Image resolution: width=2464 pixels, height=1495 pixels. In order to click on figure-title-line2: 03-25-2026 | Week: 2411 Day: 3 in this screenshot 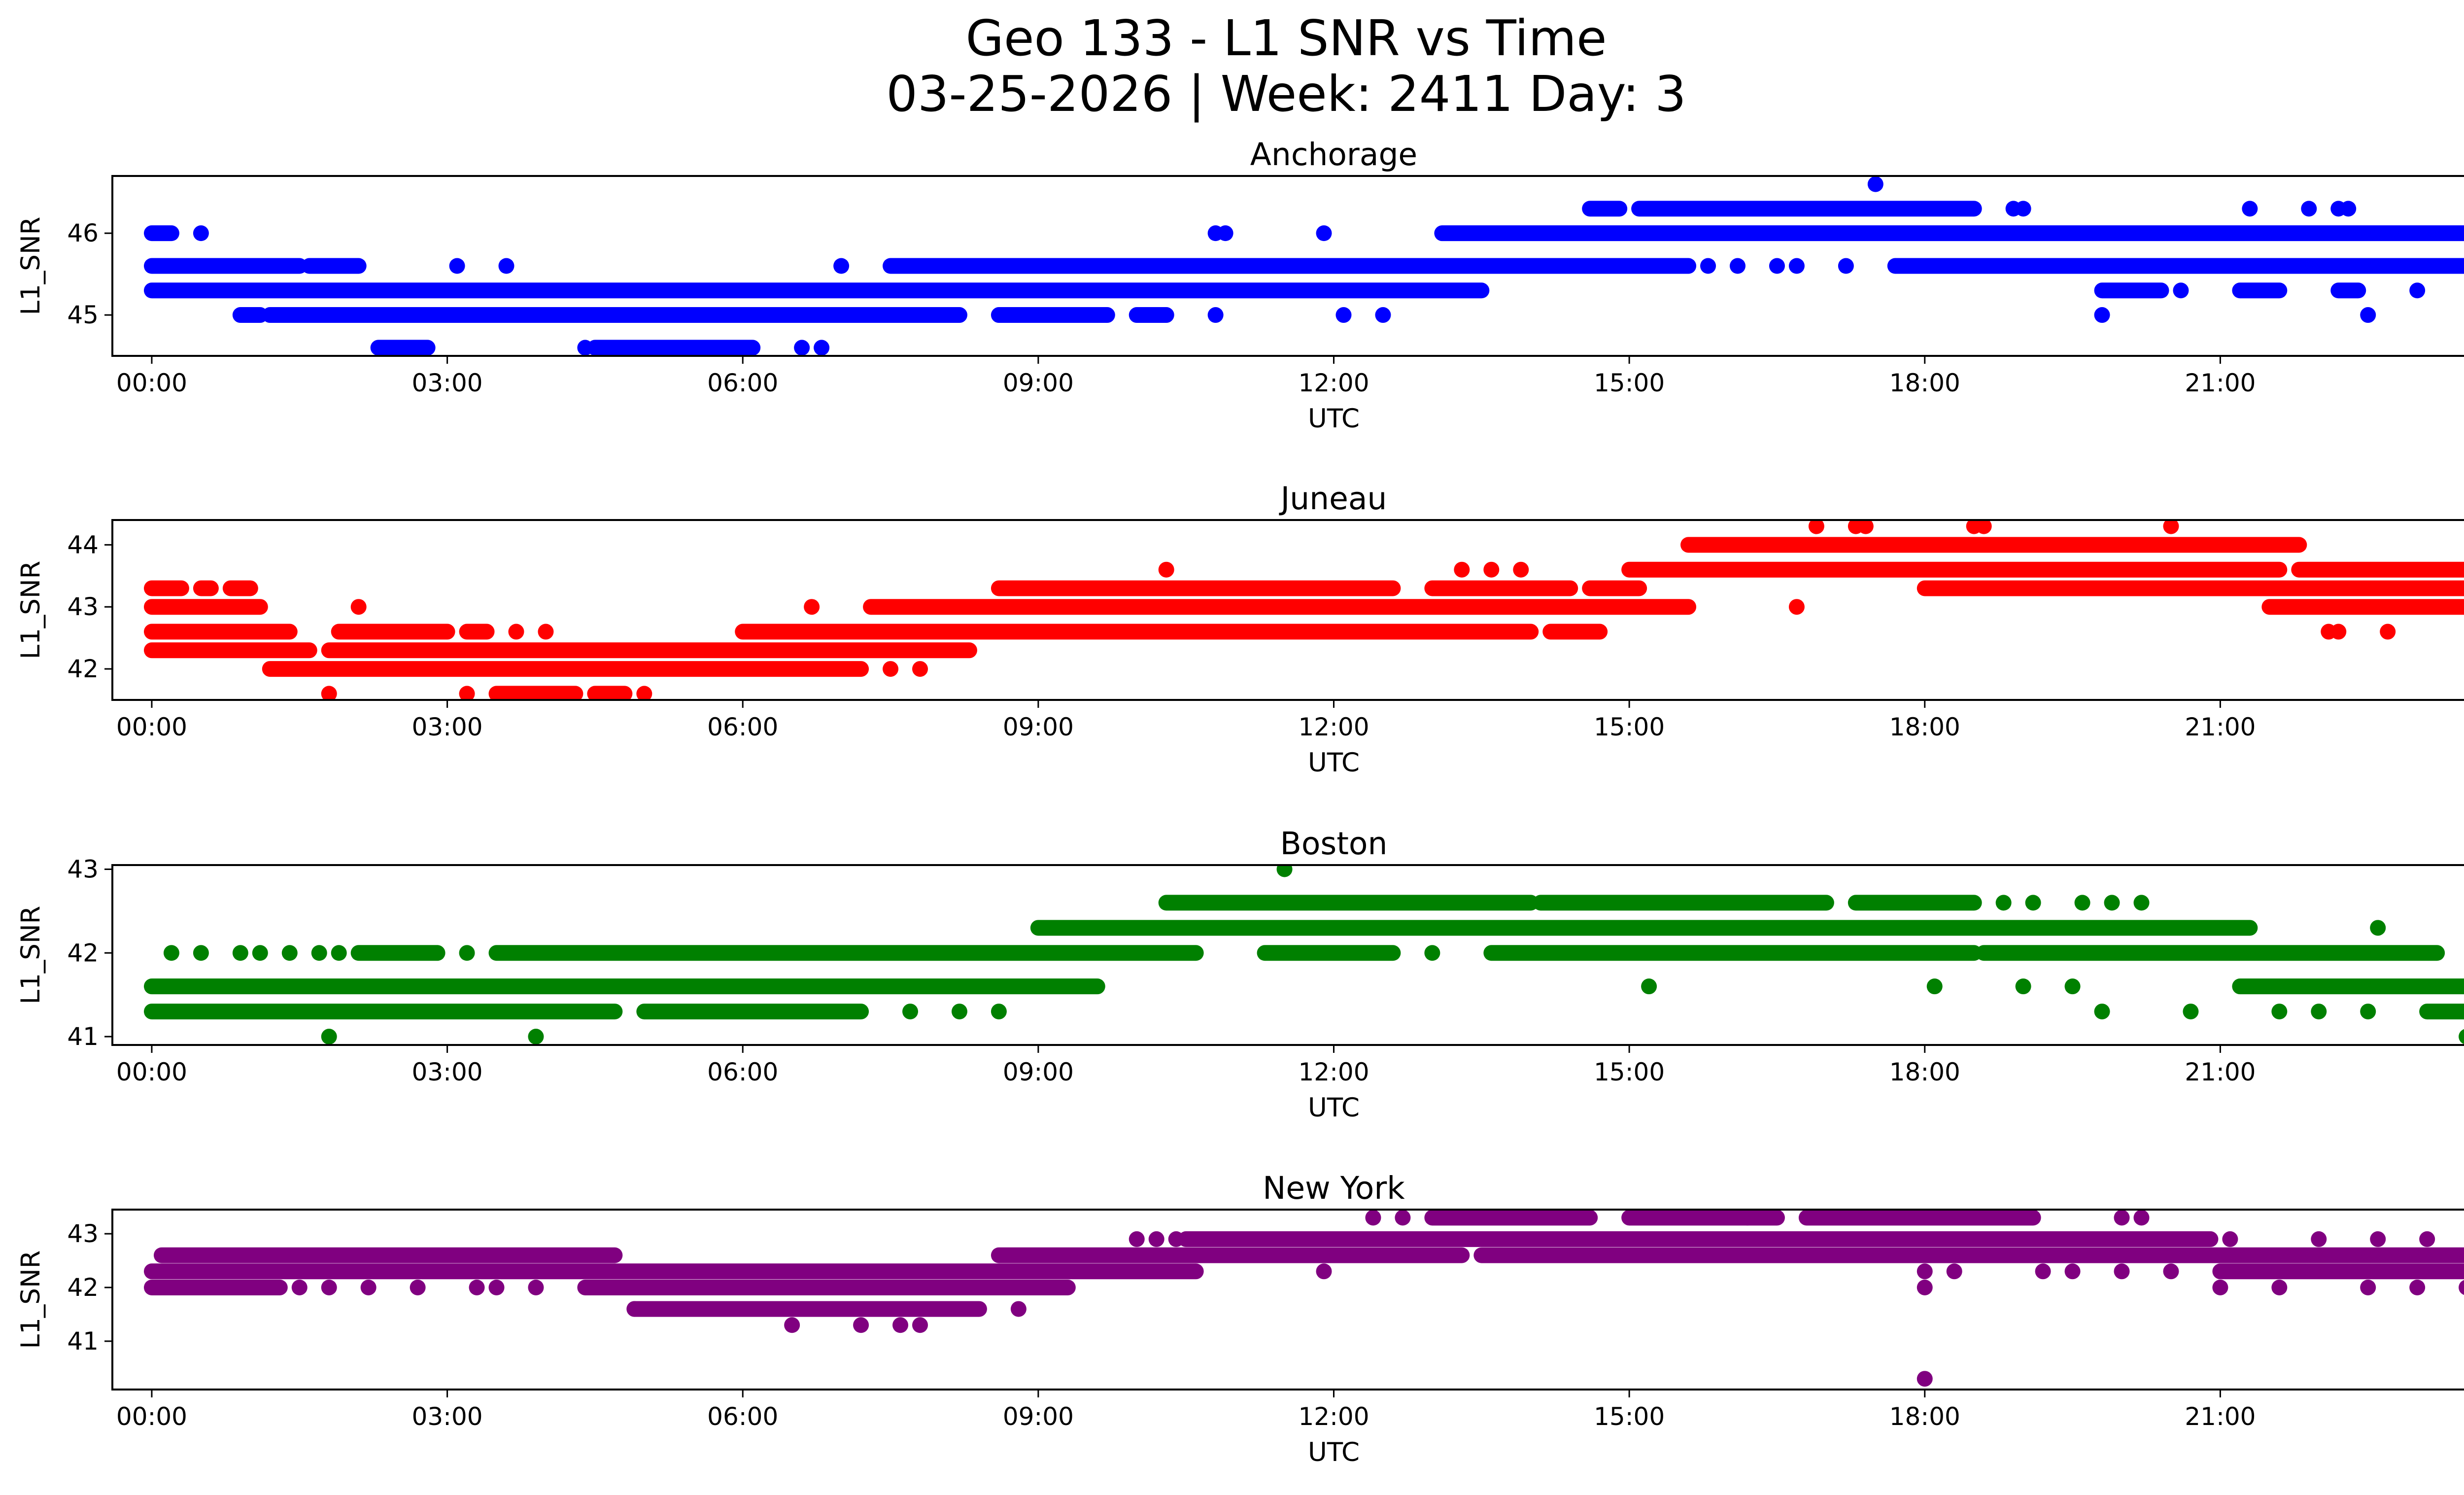, I will do `click(1286, 94)`.